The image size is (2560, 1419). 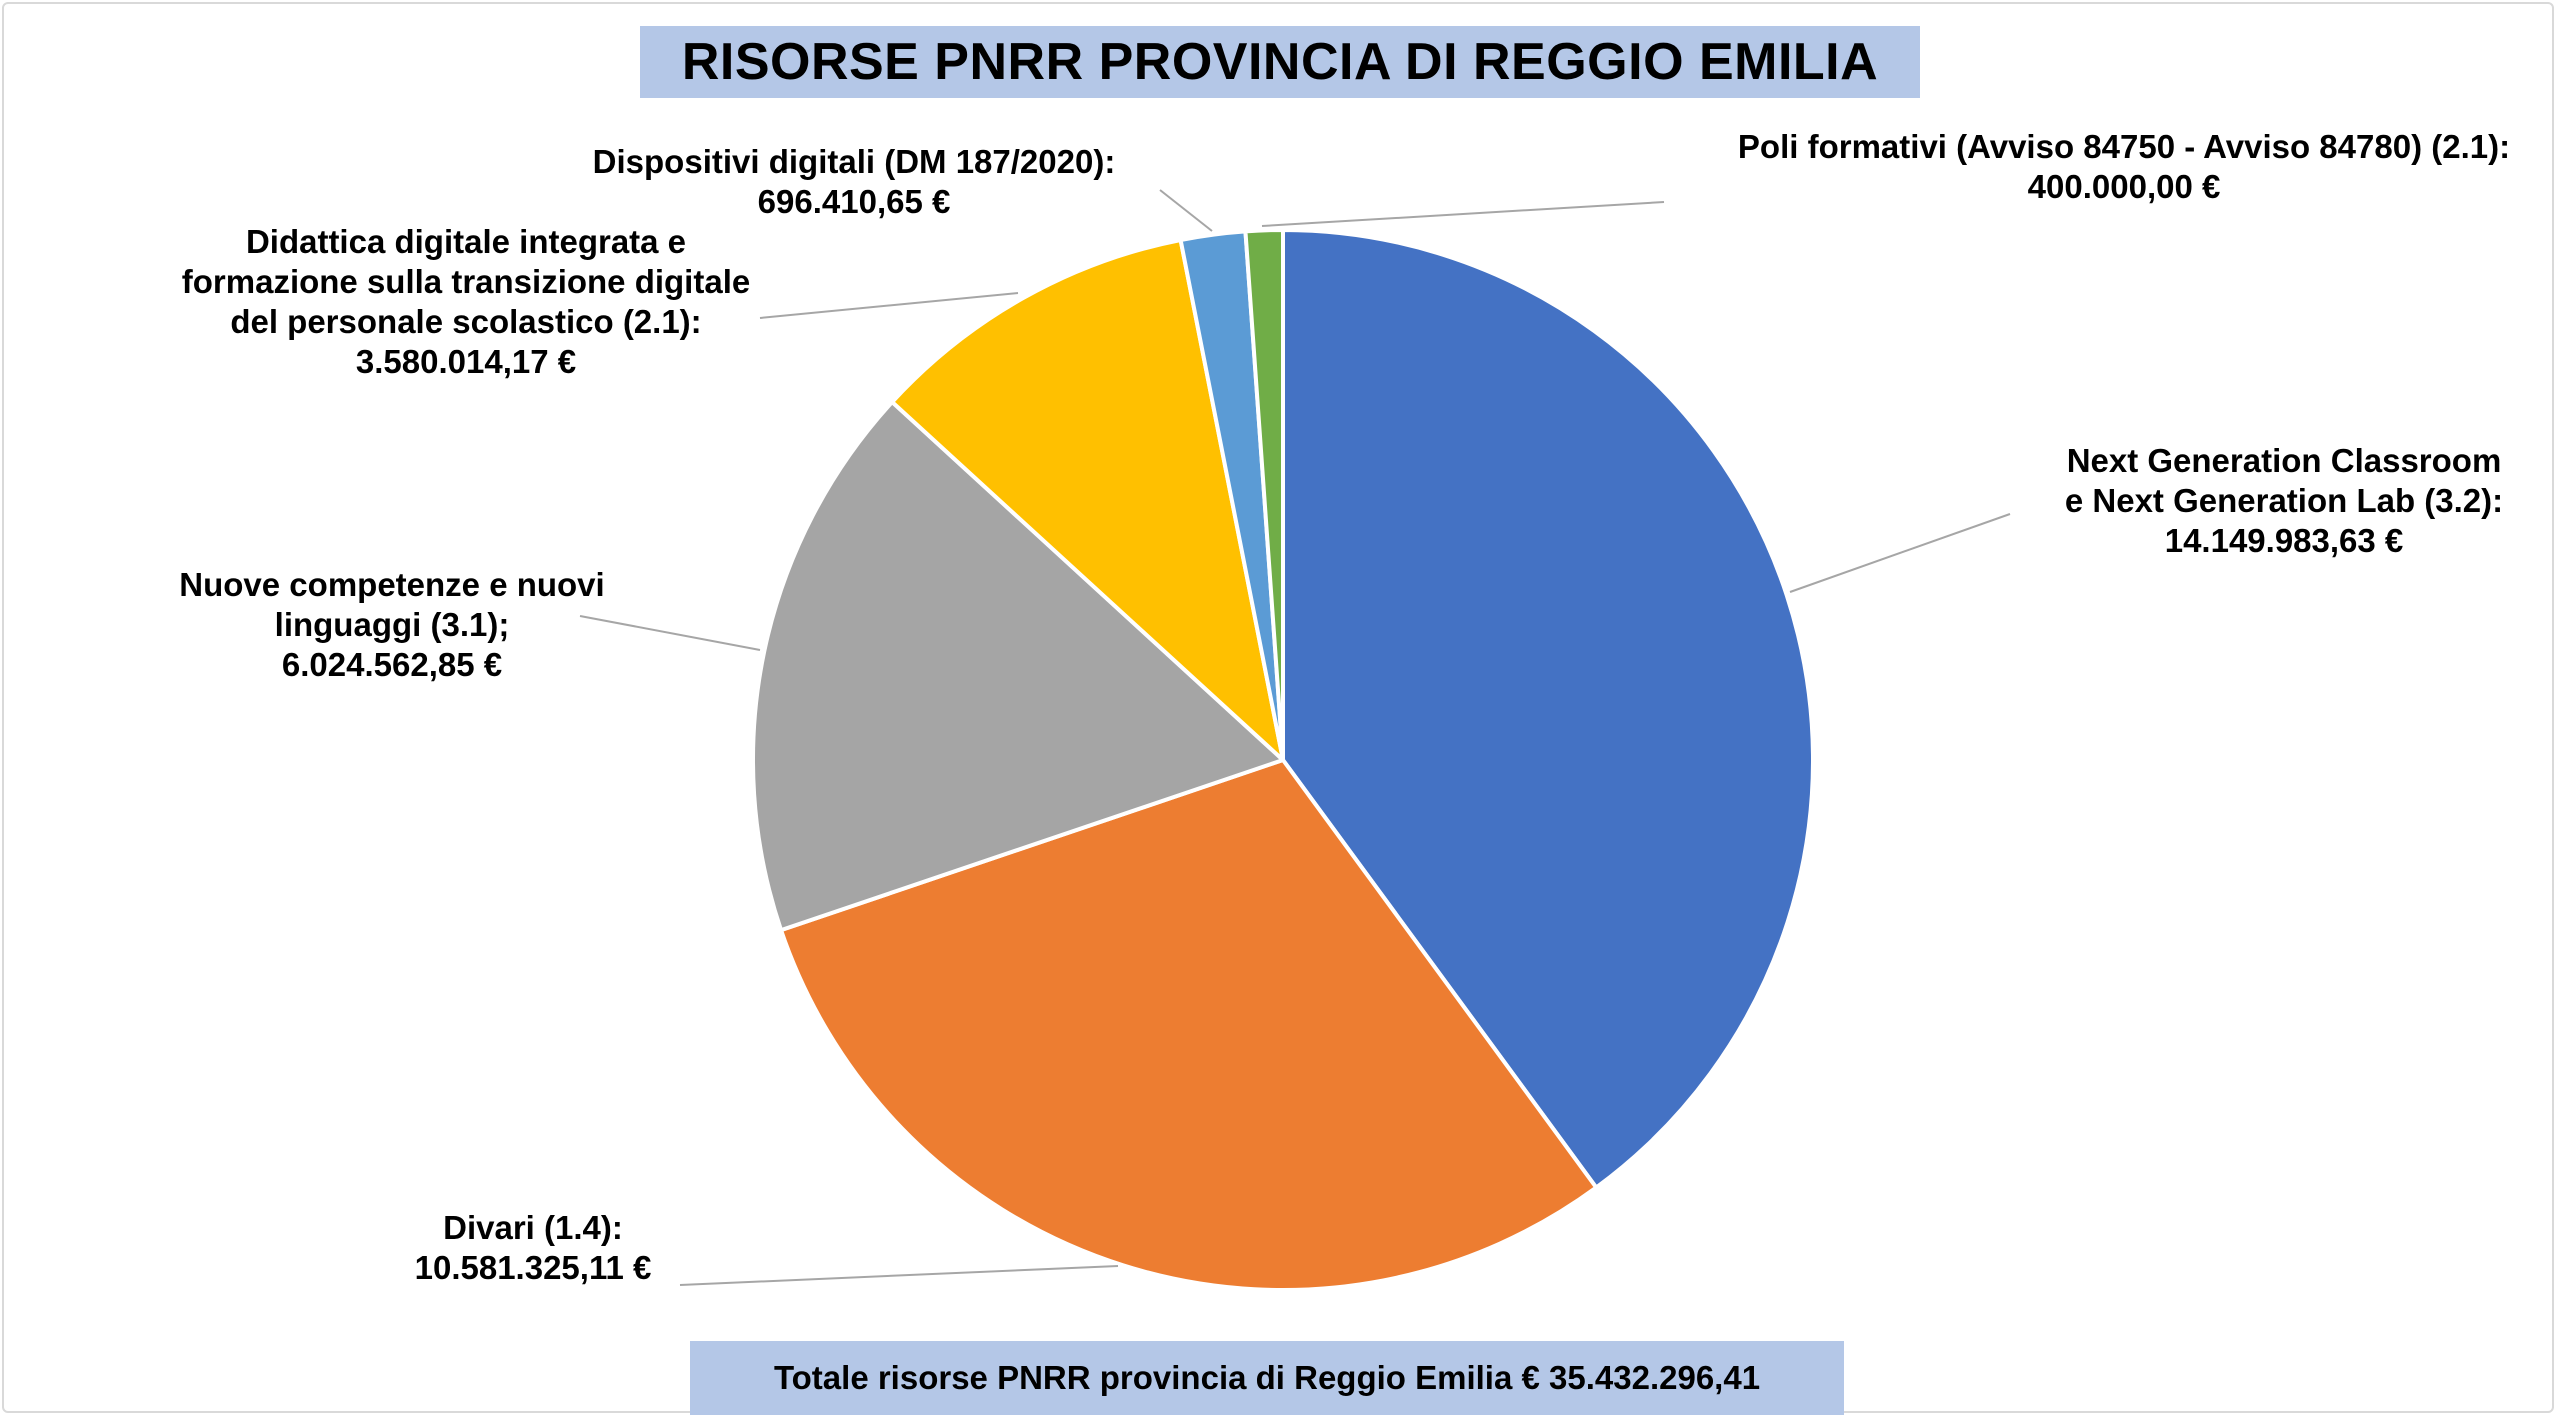 I want to click on slice-label-line: Didattica digitale integrata e, so click(x=466, y=241).